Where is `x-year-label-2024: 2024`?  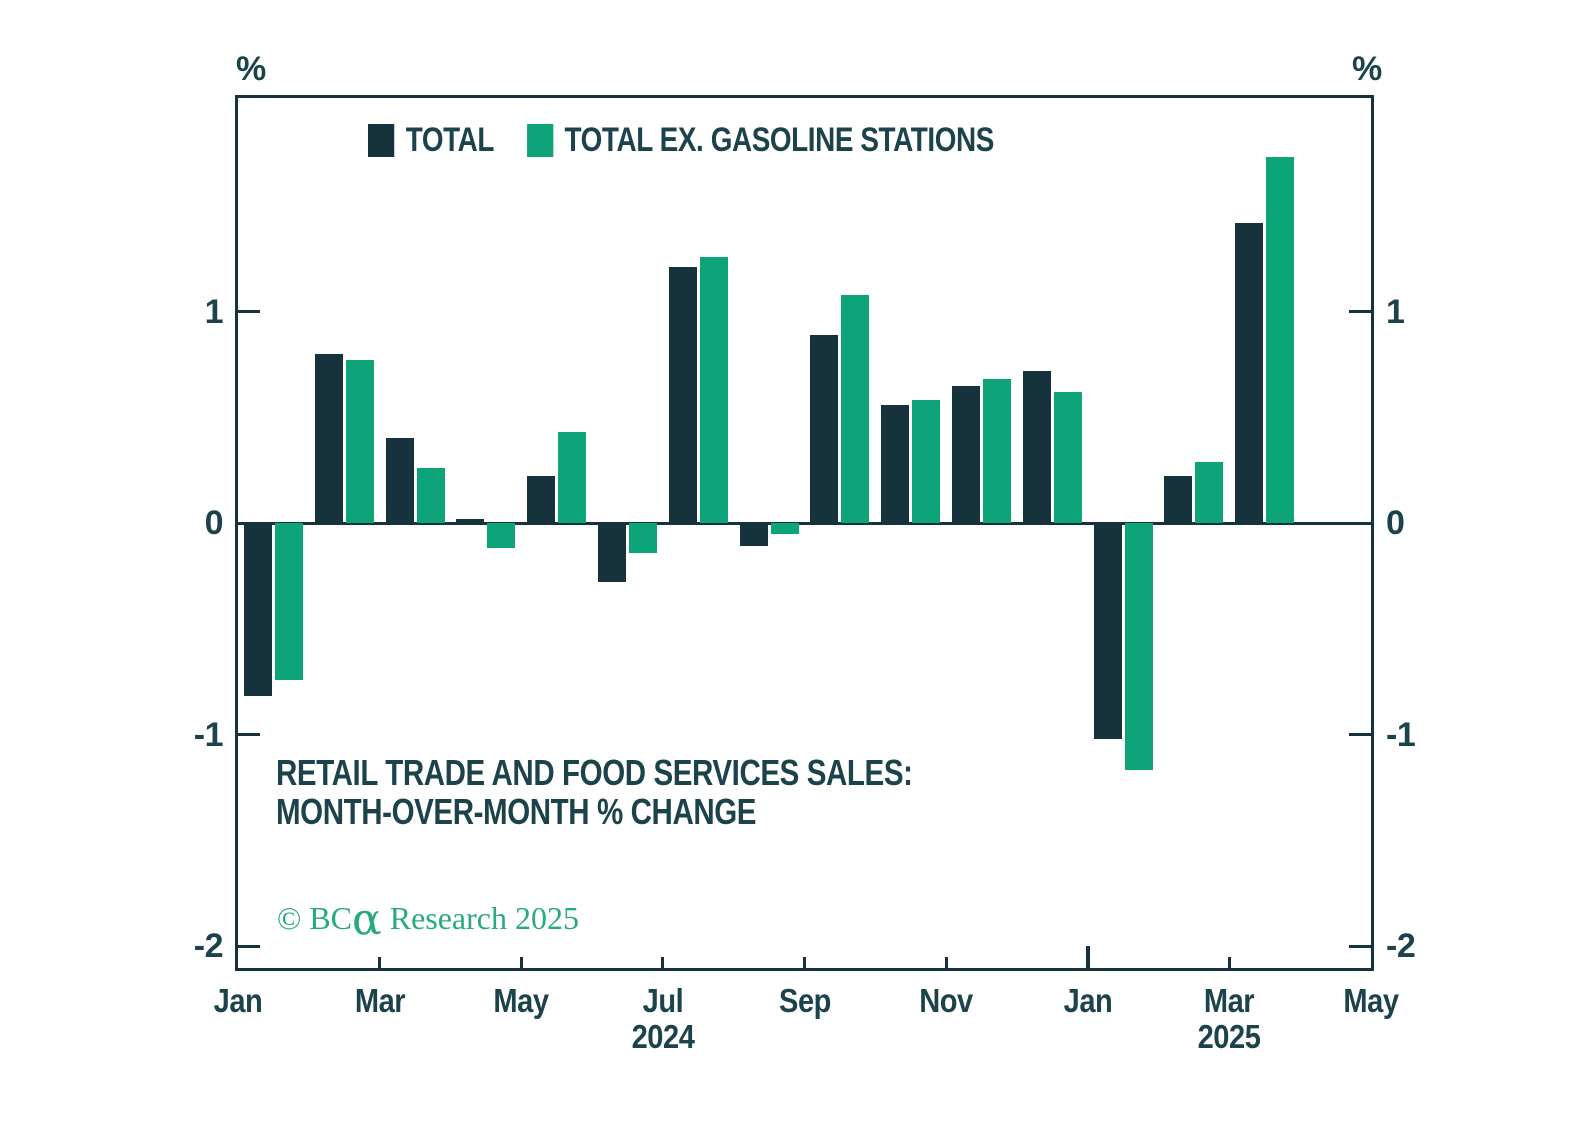
x-year-label-2024: 2024 is located at coordinates (663, 1036).